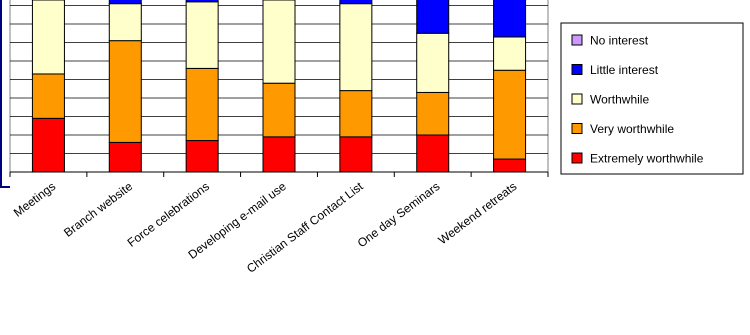 The width and height of the screenshot is (750, 335). I want to click on x-tick-label: Force celebrations, so click(168, 214).